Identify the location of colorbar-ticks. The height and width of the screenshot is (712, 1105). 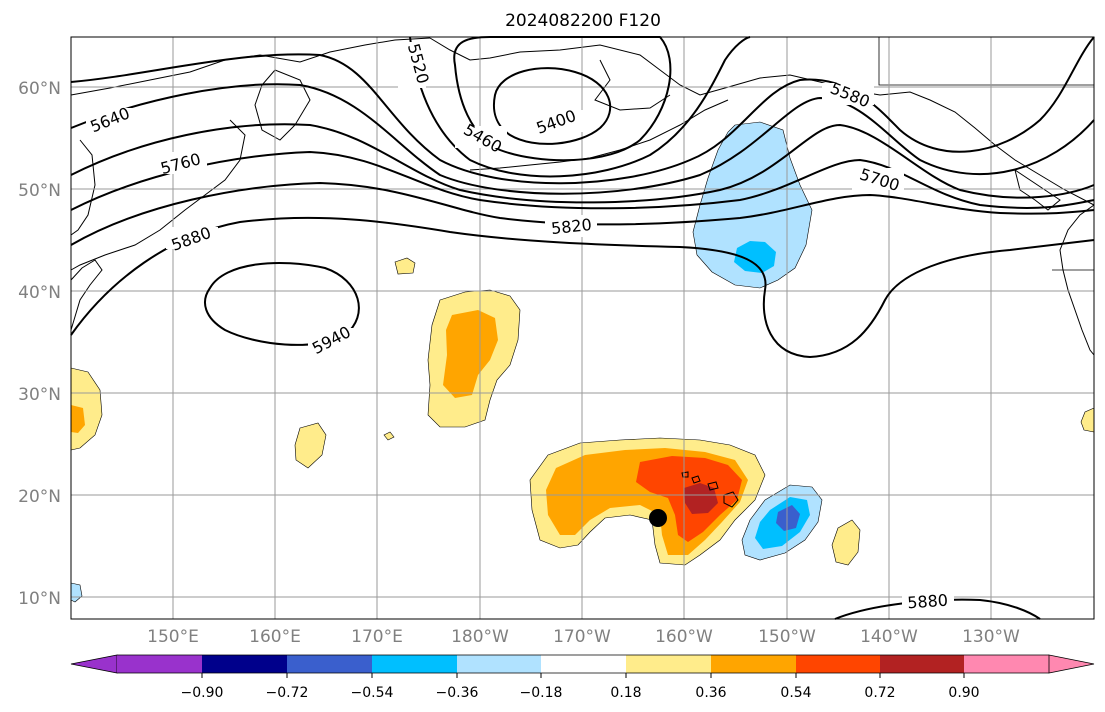
(583, 675).